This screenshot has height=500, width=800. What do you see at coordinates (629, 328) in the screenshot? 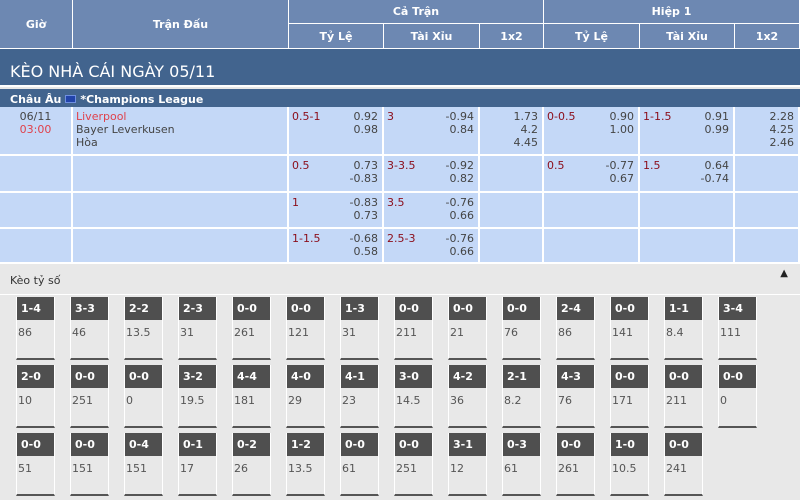
I see `score-tile: 0-0 141` at bounding box center [629, 328].